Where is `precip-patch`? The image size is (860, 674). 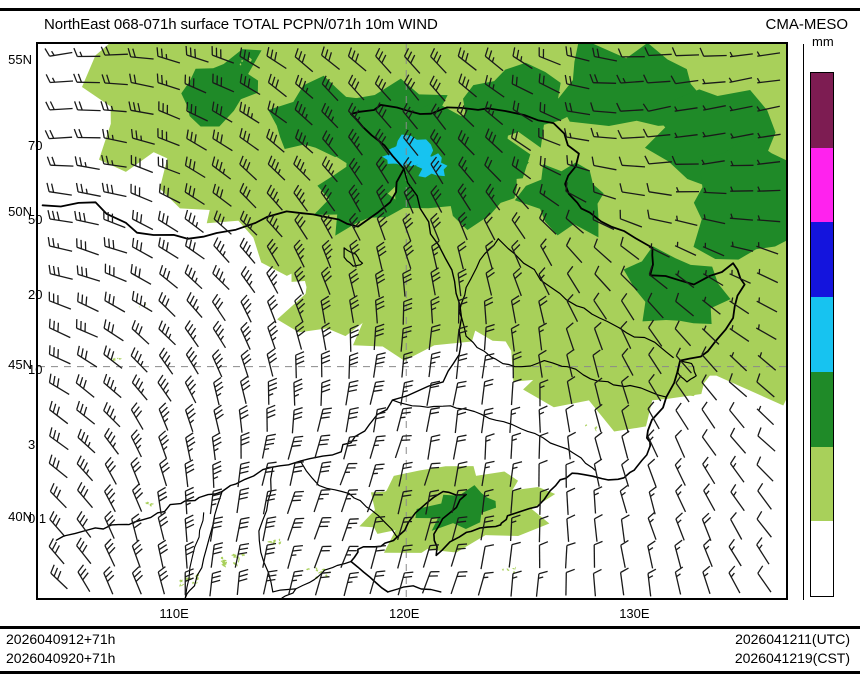 precip-patch is located at coordinates (508, 569).